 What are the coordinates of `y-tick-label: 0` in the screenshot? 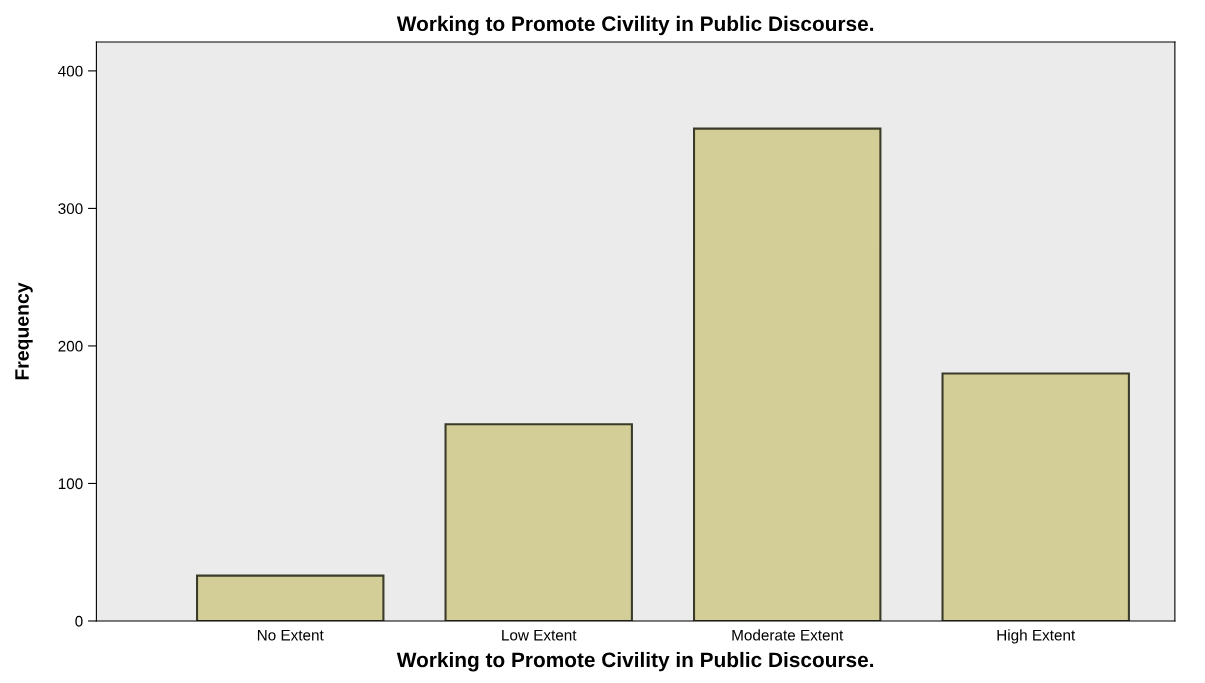 It's located at (79, 621).